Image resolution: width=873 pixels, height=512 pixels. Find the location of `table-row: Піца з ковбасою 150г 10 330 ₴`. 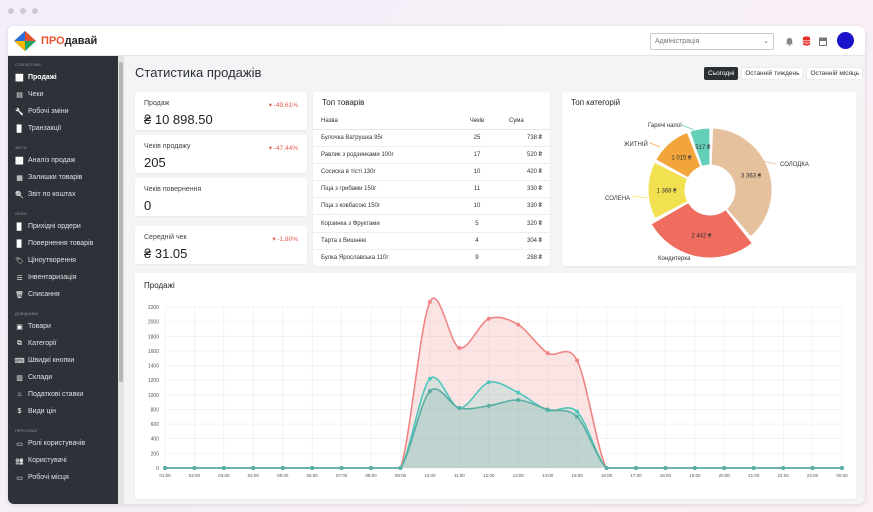

table-row: Піца з ковбасою 150г 10 330 ₴ is located at coordinates (431, 206).